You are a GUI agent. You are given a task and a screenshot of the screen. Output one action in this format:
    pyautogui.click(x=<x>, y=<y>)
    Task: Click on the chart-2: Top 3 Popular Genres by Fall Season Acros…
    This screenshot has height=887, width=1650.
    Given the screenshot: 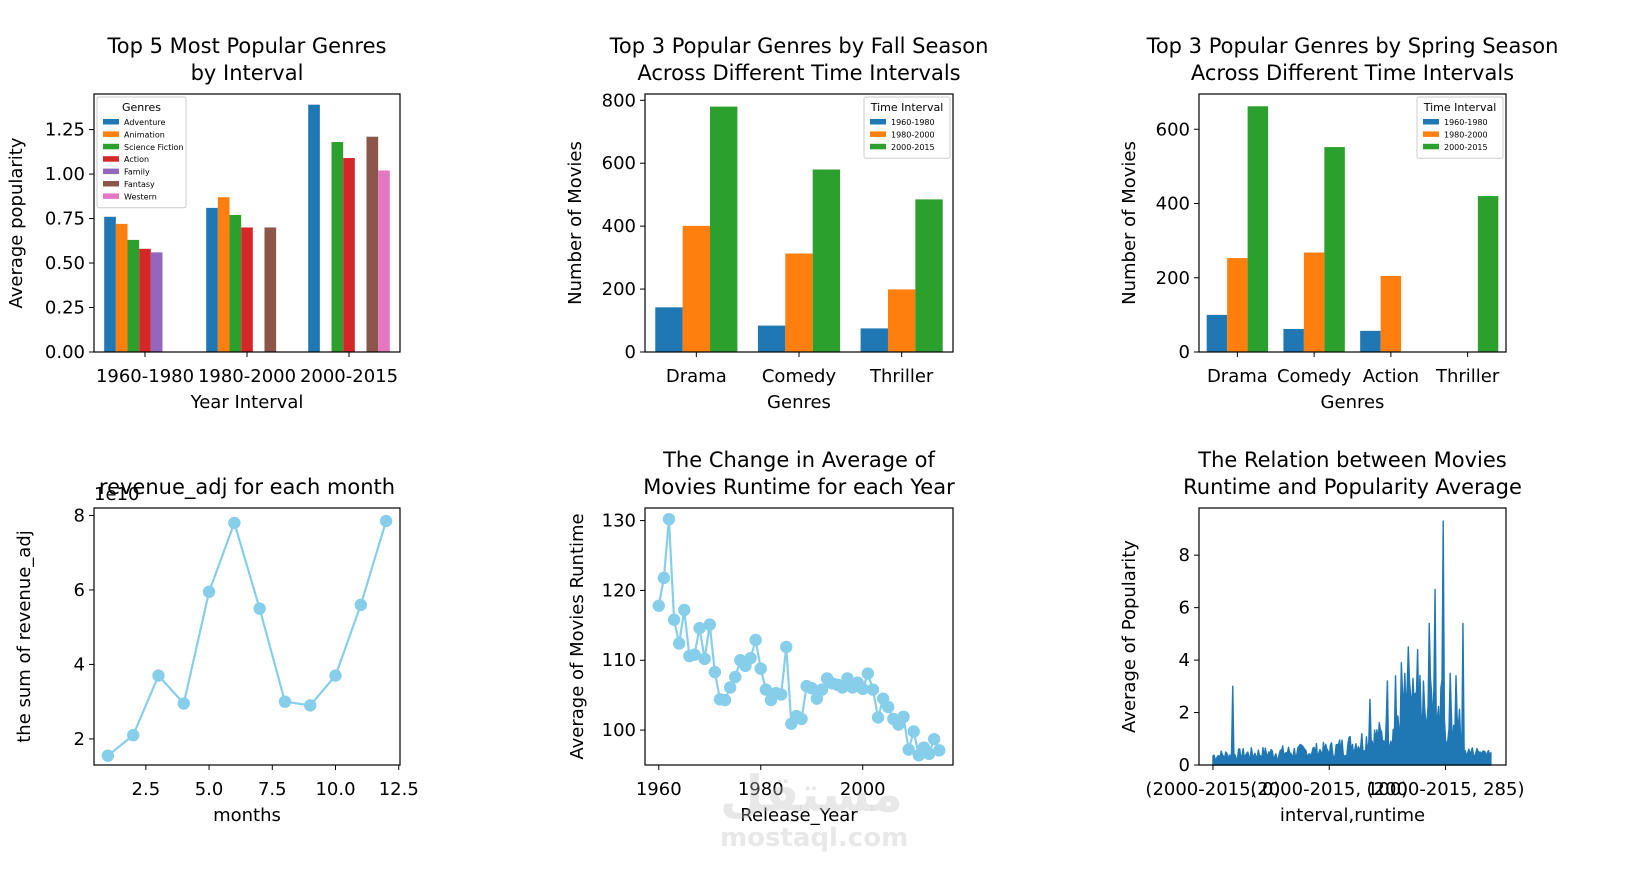 What is the action you would take?
    pyautogui.click(x=776, y=223)
    